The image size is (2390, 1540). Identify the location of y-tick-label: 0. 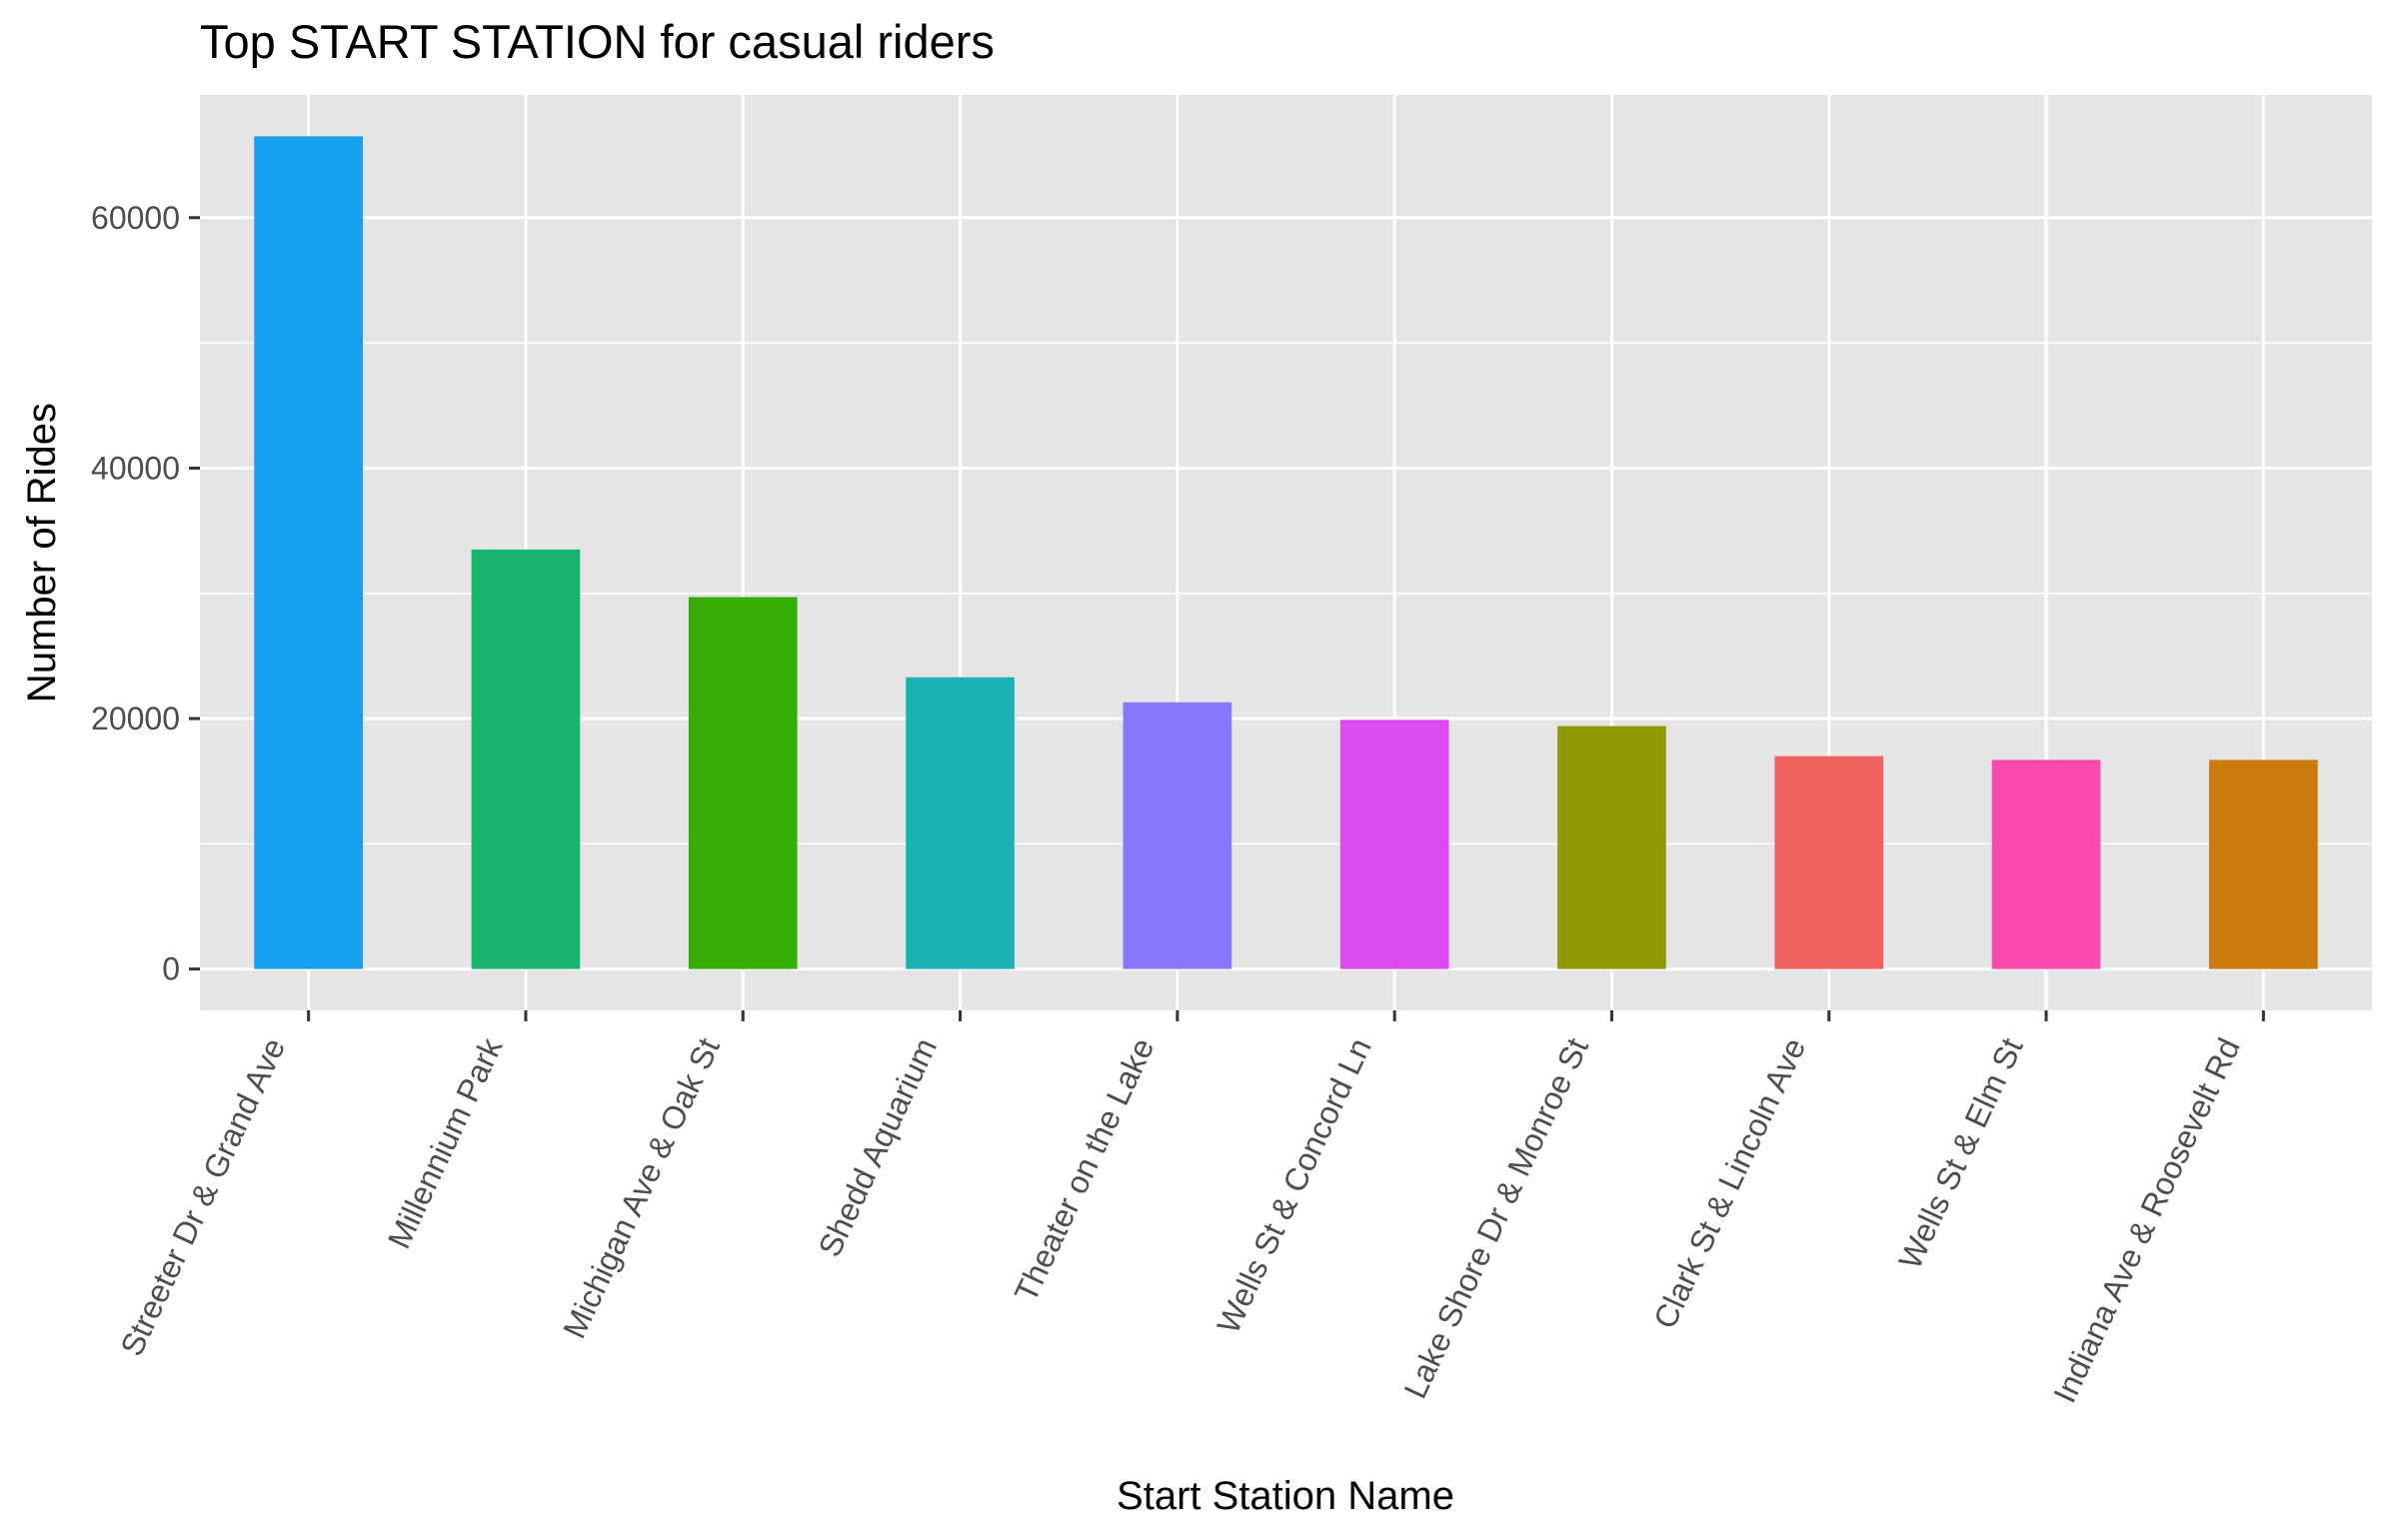
(171, 969).